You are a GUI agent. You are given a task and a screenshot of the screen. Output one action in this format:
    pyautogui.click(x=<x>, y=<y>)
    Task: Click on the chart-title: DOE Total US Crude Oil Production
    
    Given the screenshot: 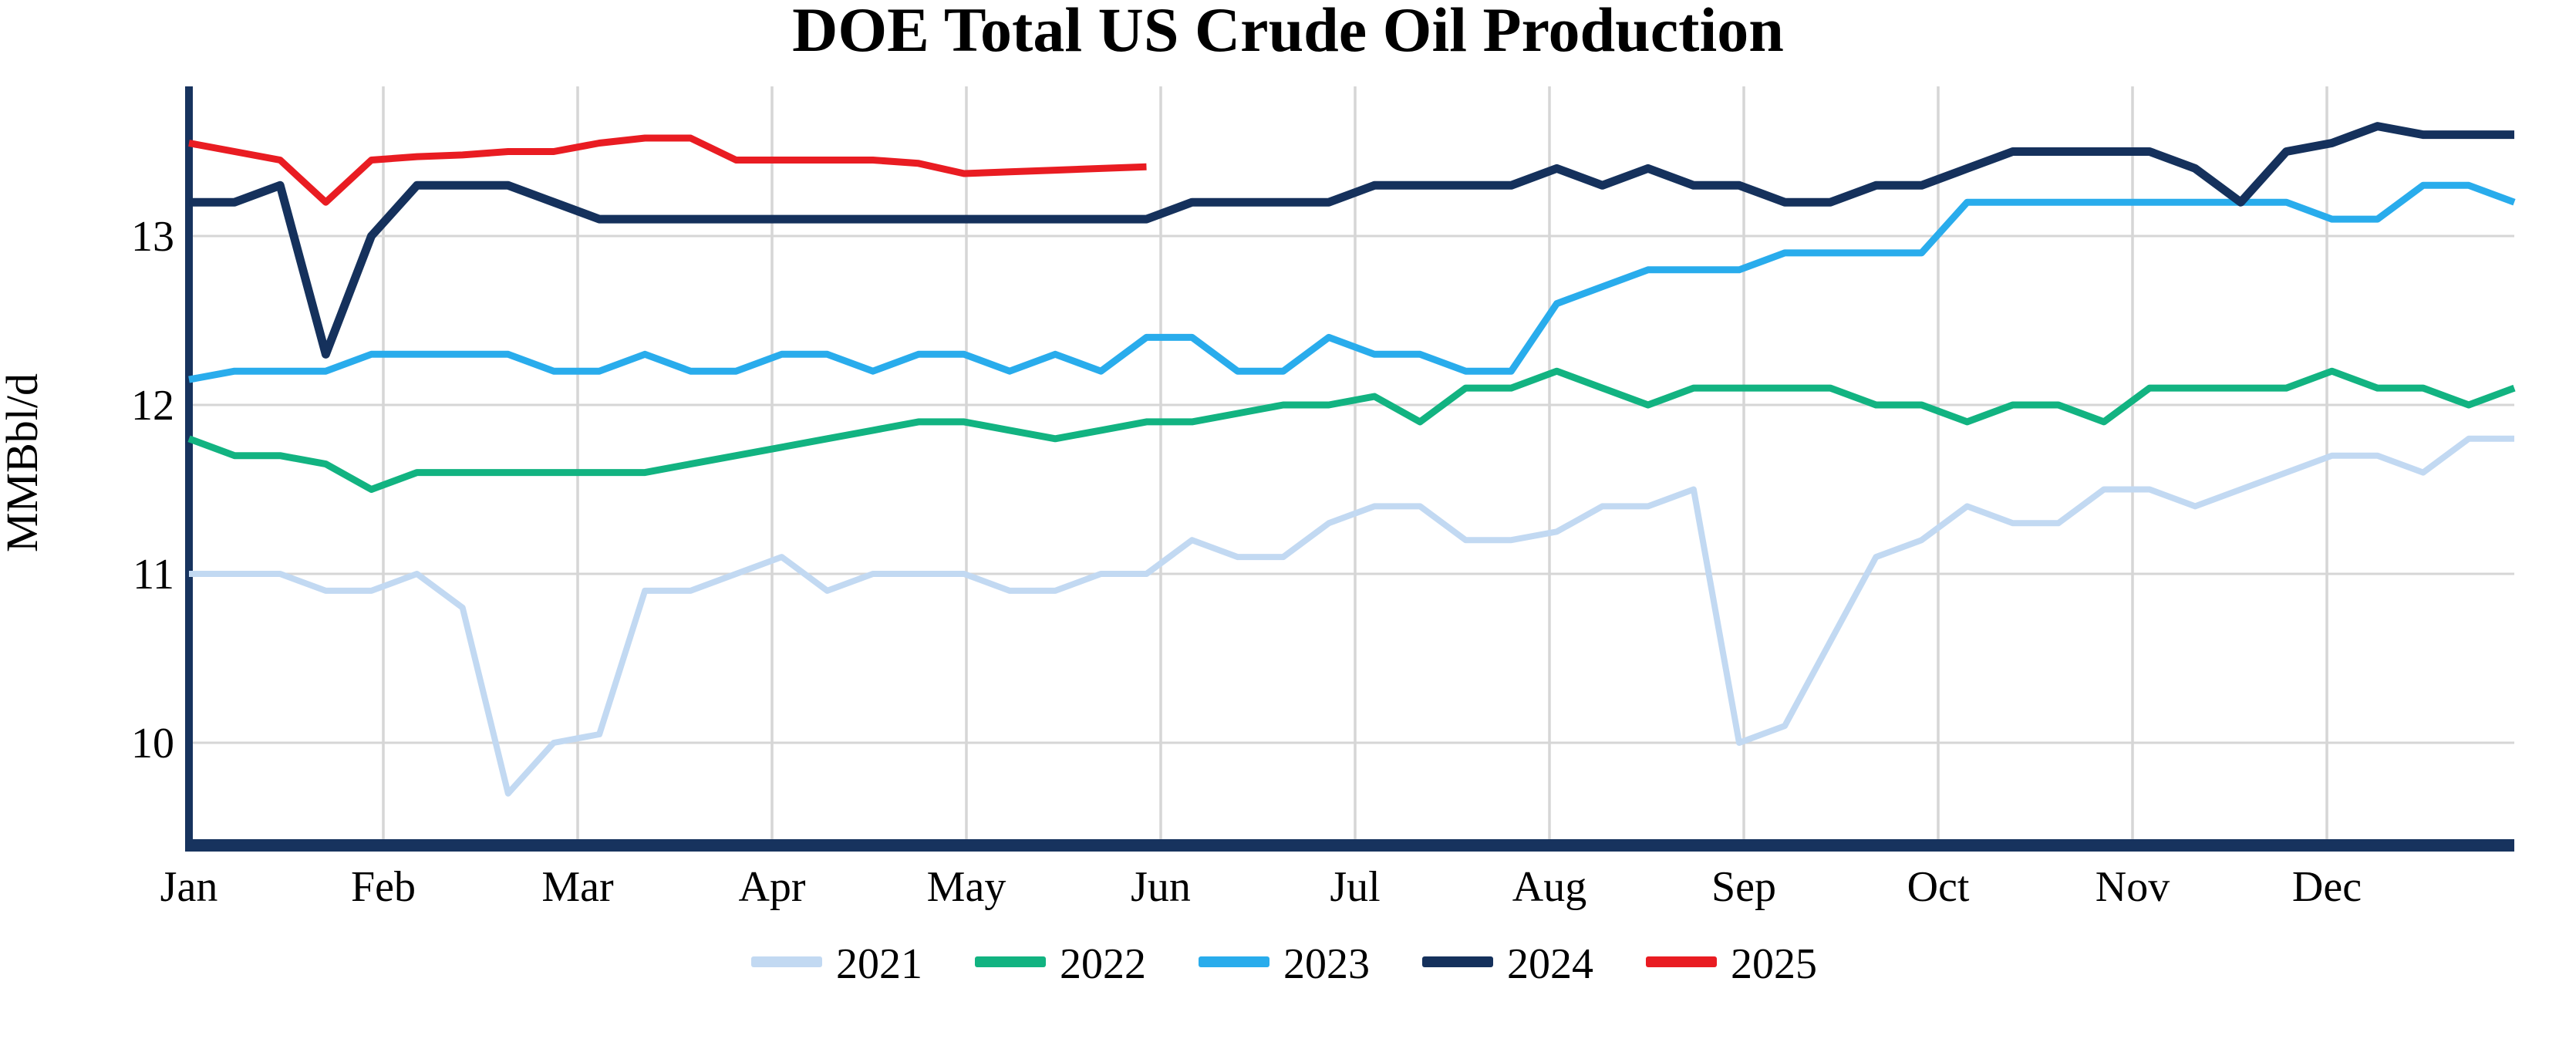 What is the action you would take?
    pyautogui.click(x=1288, y=32)
    